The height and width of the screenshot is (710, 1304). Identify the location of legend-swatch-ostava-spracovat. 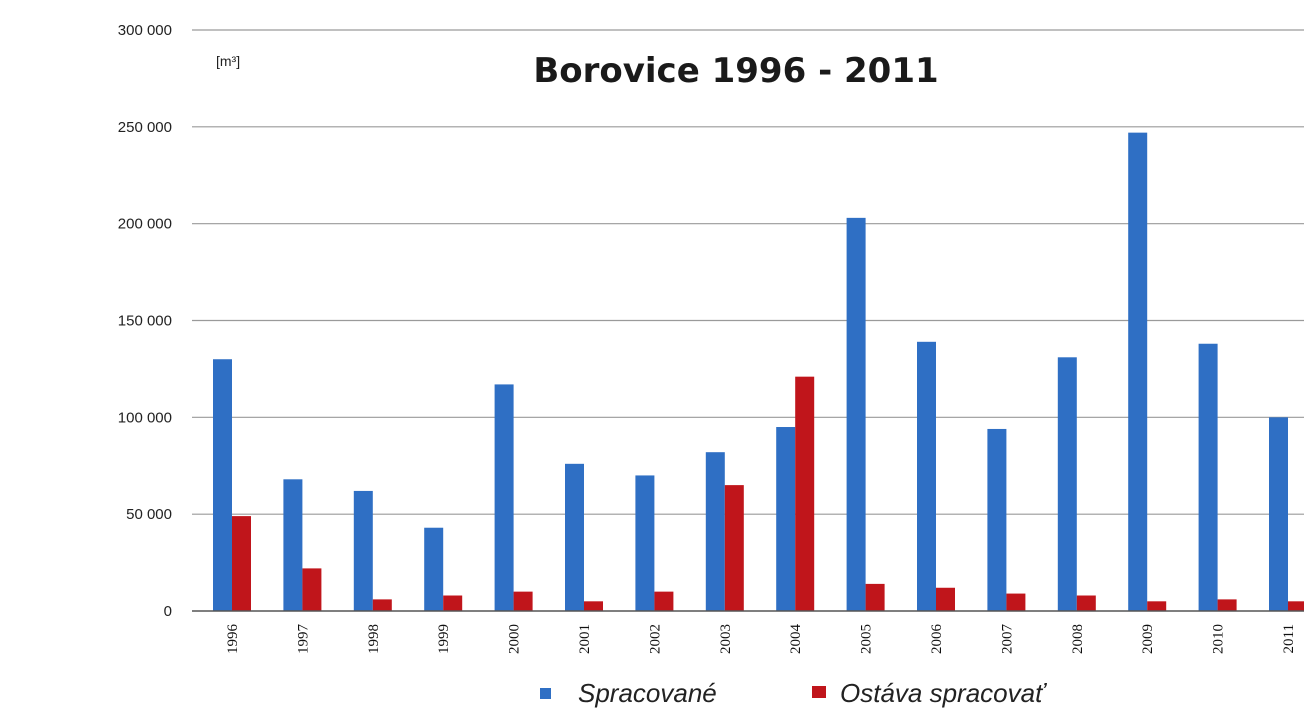
(819, 692).